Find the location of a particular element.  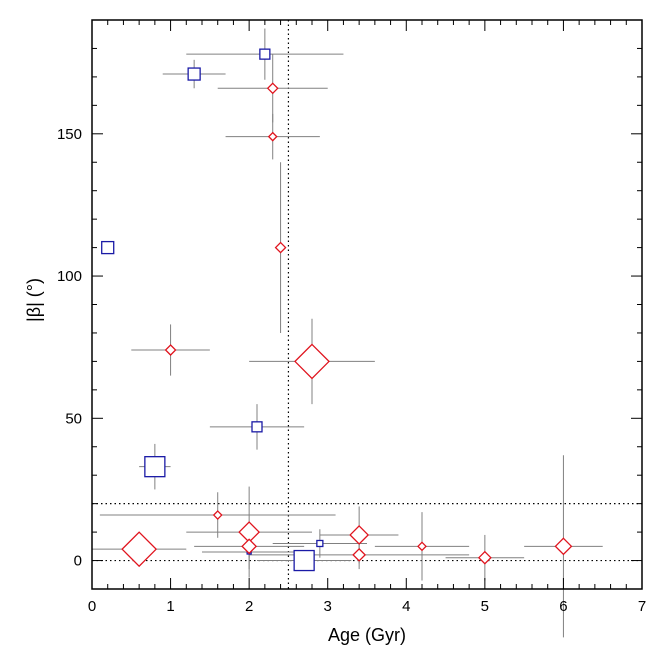

x-tick-label: 3 is located at coordinates (328, 606).